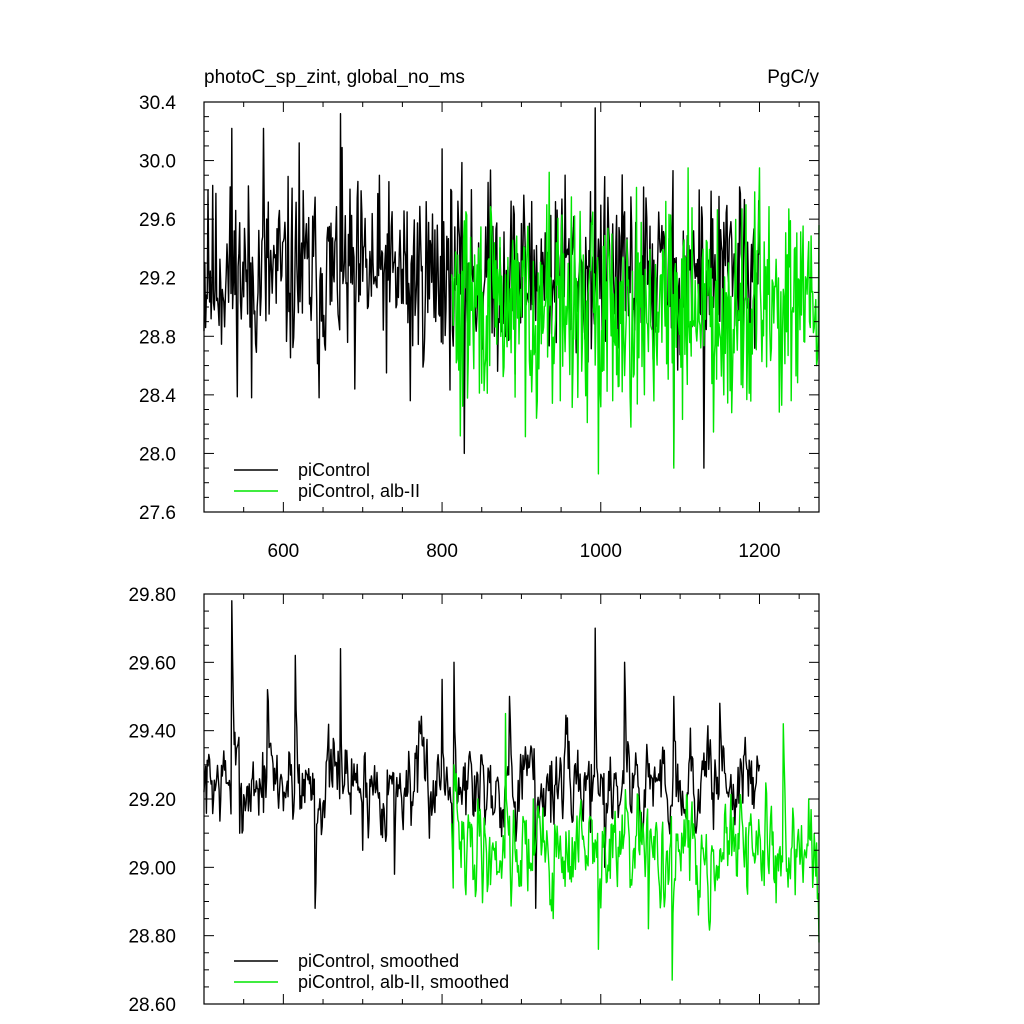 The width and height of the screenshot is (1024, 1024). What do you see at coordinates (334, 470) in the screenshot?
I see `legend-label-picontrol: piControl` at bounding box center [334, 470].